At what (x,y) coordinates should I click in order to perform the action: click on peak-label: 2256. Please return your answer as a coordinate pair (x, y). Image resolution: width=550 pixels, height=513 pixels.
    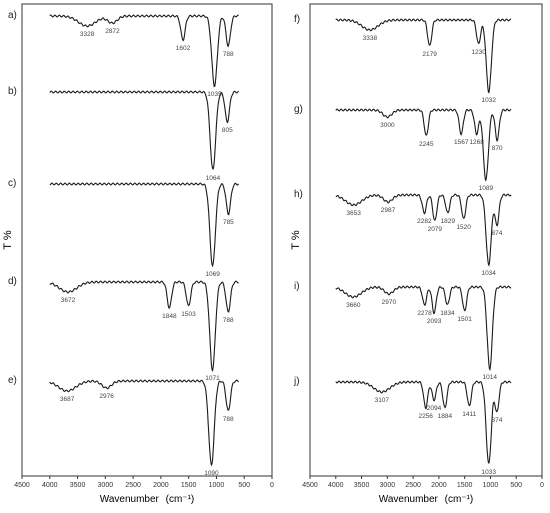
    Looking at the image, I should click on (425, 416).